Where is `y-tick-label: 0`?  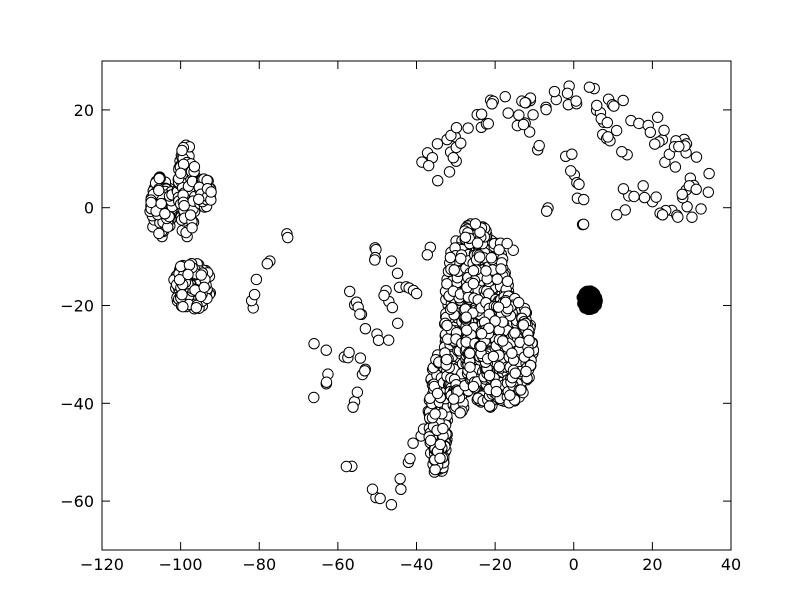 y-tick-label: 0 is located at coordinates (89, 208).